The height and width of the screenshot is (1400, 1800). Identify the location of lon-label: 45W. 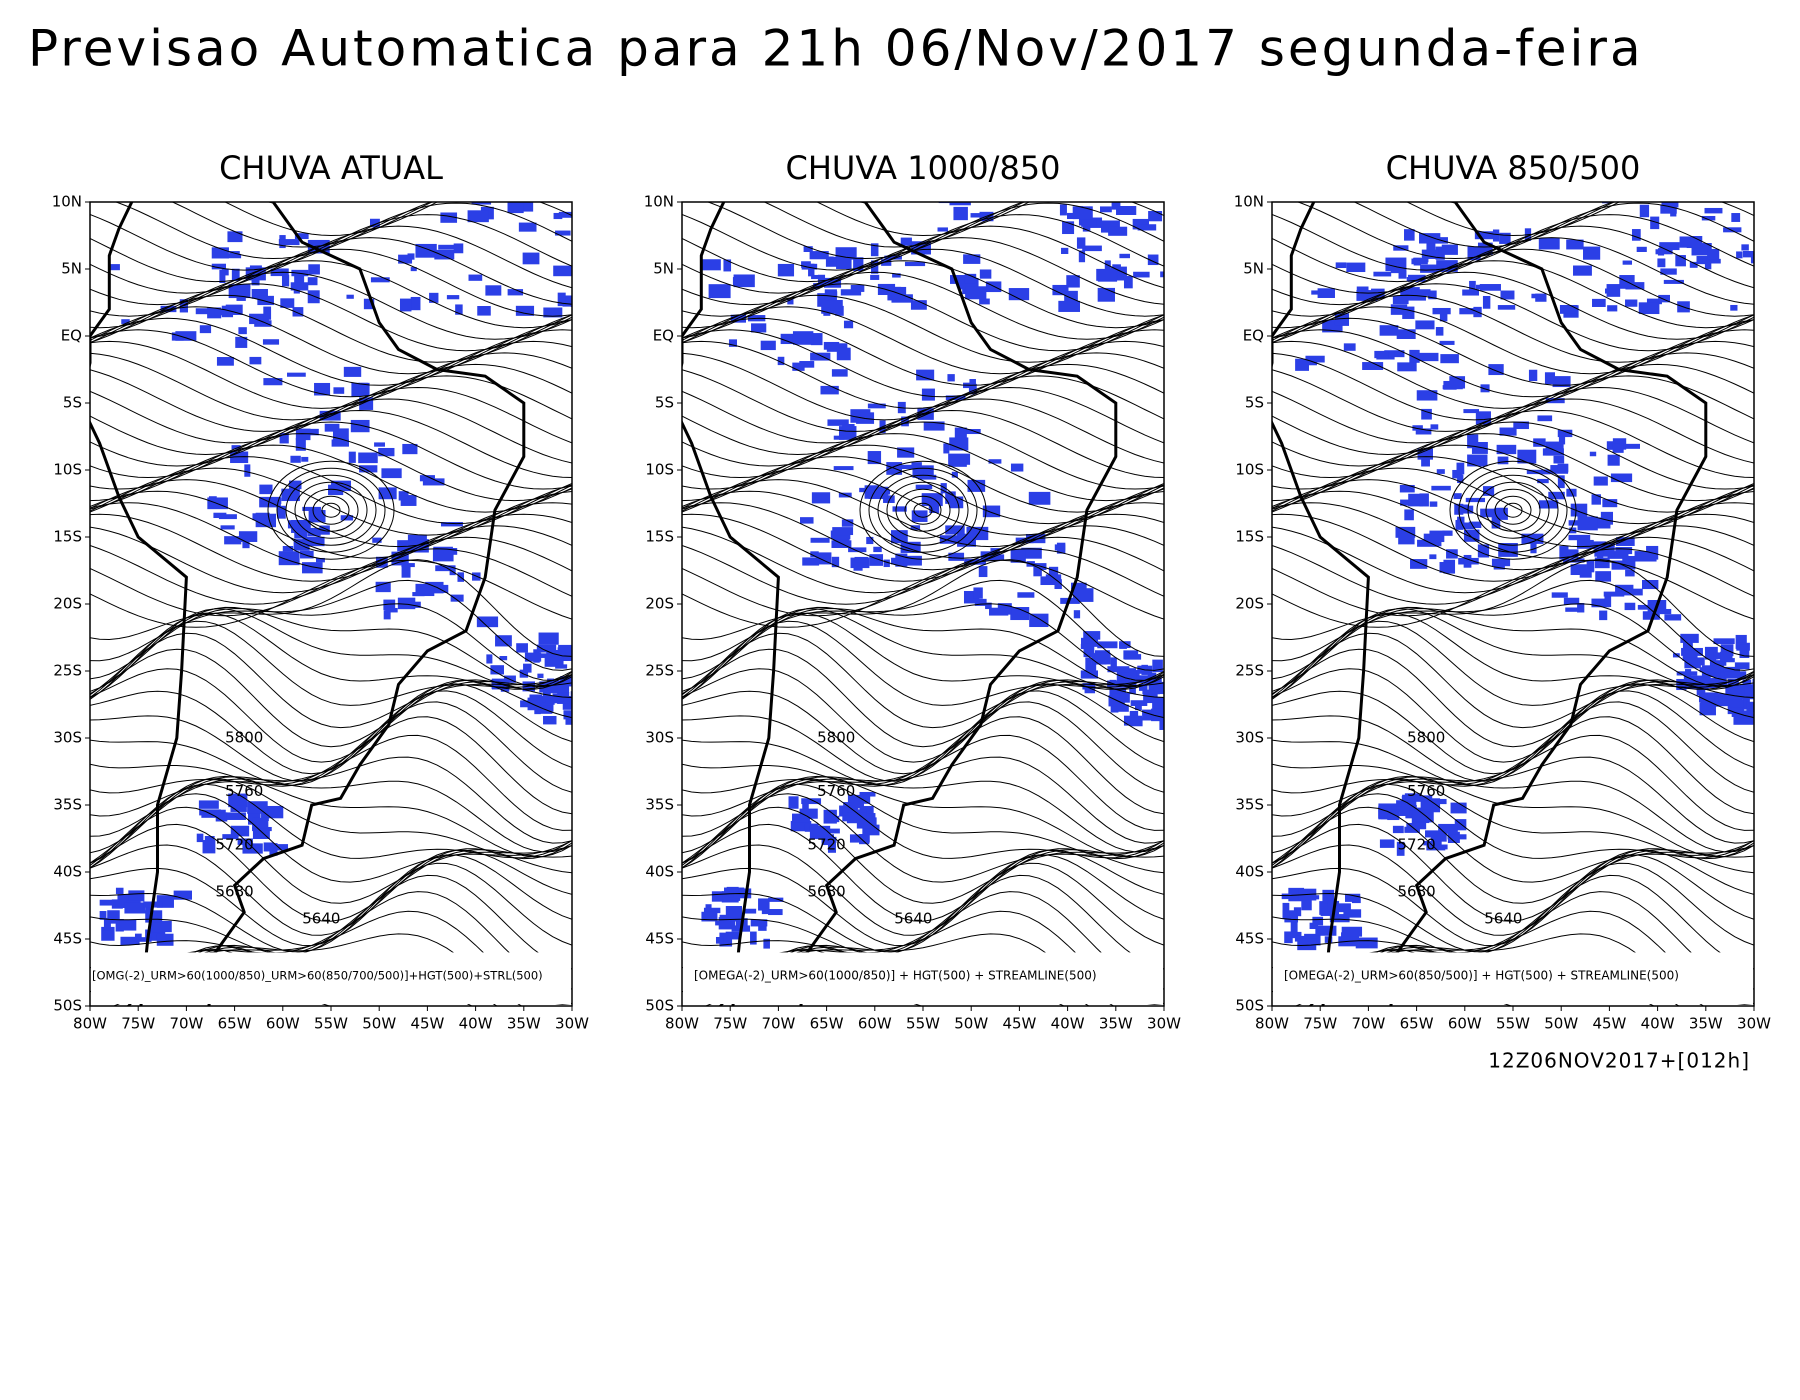
(427, 1024).